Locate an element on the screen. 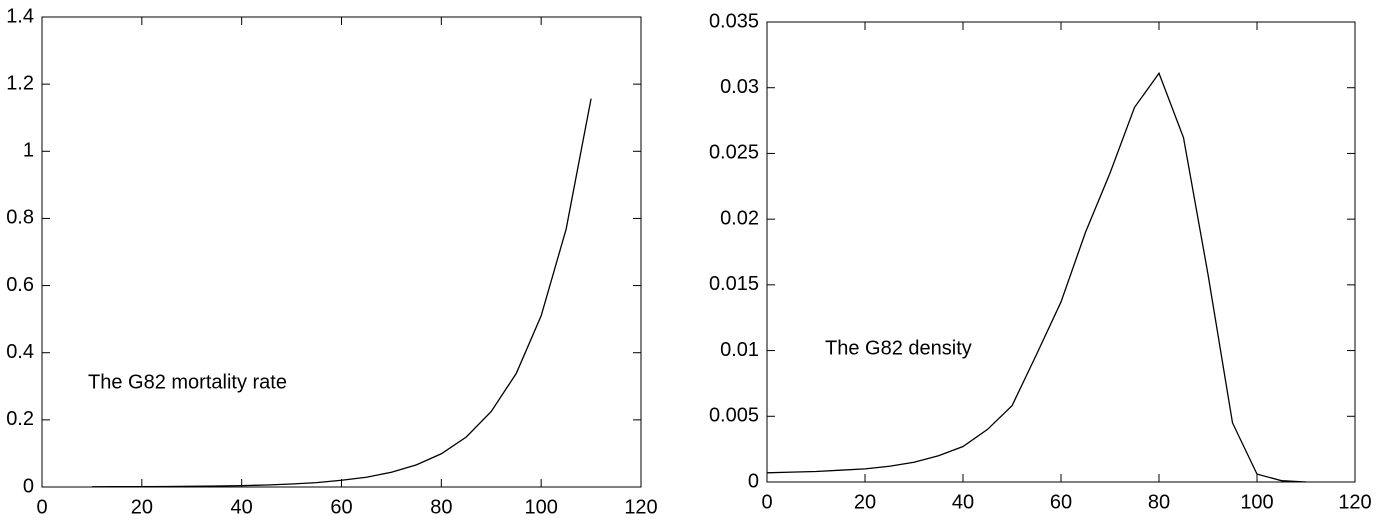 The height and width of the screenshot is (521, 1379). annotation: The G82 density is located at coordinates (898, 348).